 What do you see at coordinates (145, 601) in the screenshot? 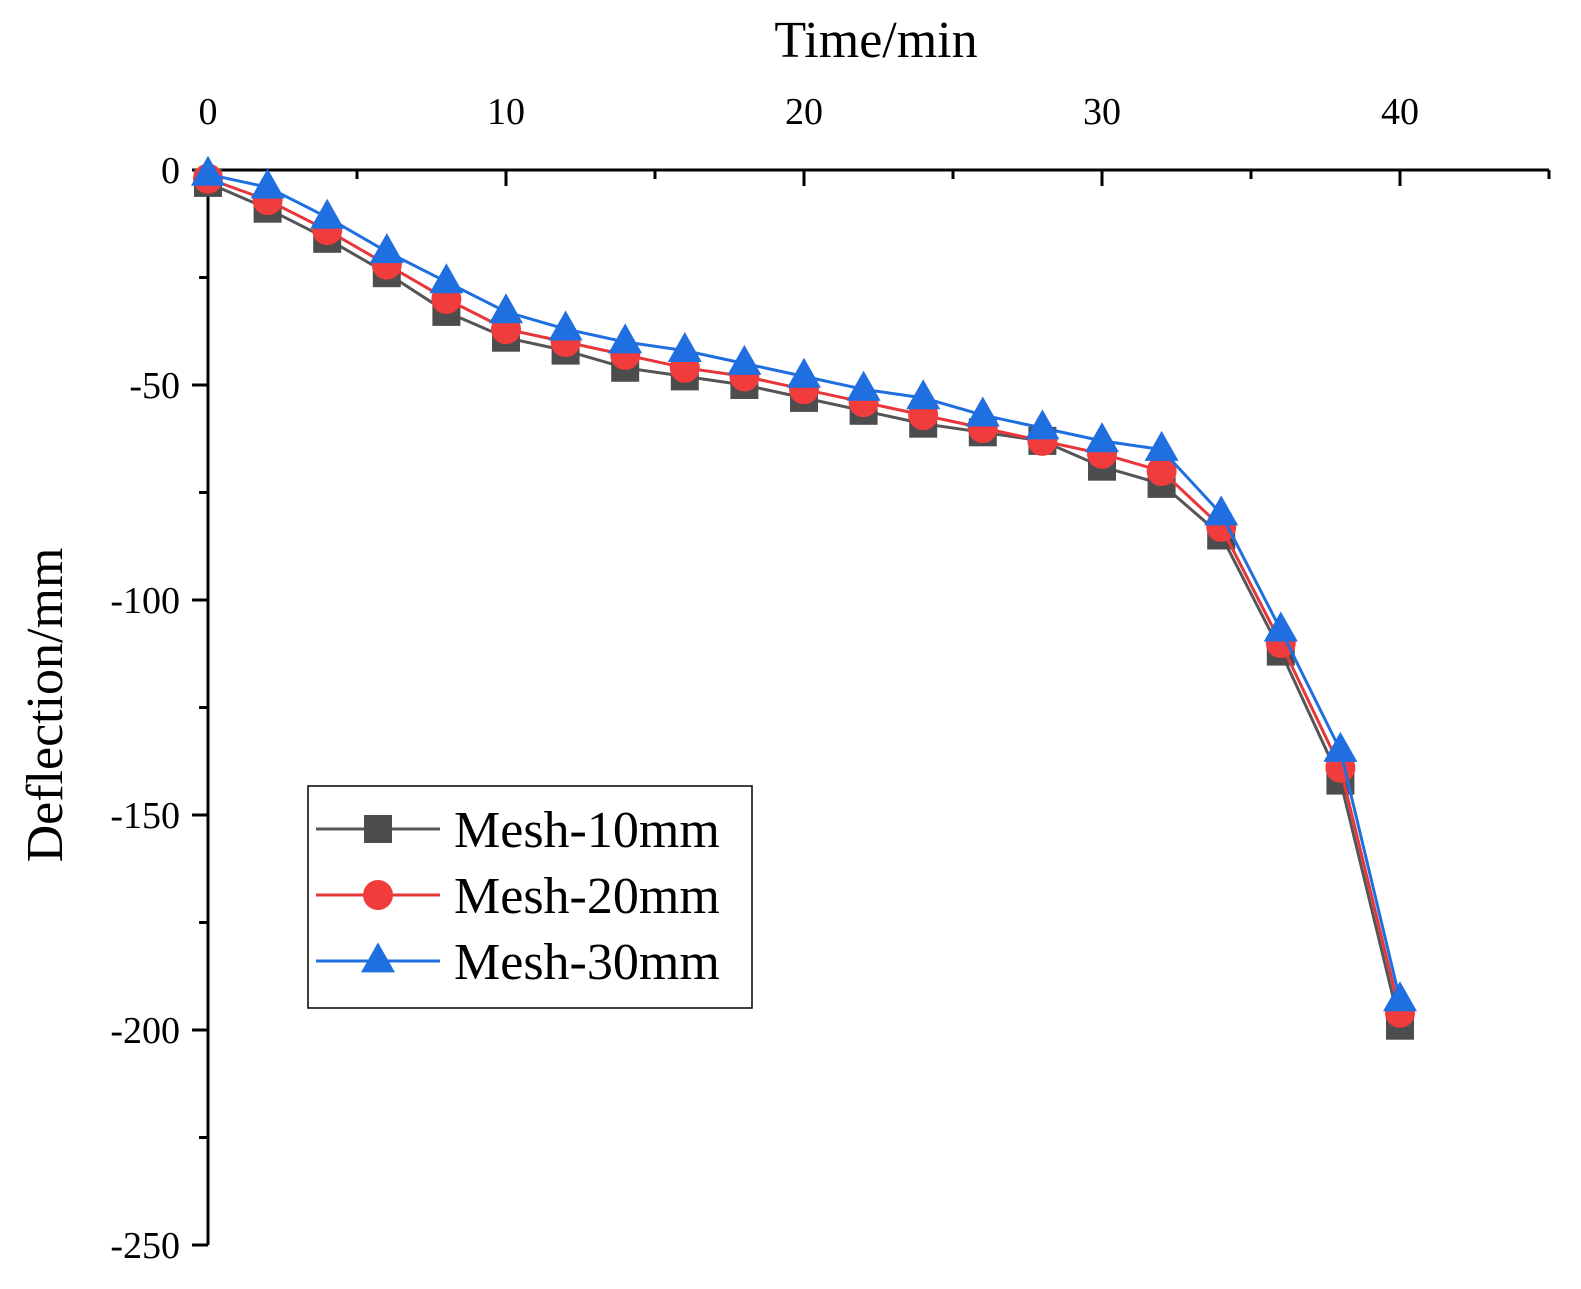
I see `y-tick-label: -100` at bounding box center [145, 601].